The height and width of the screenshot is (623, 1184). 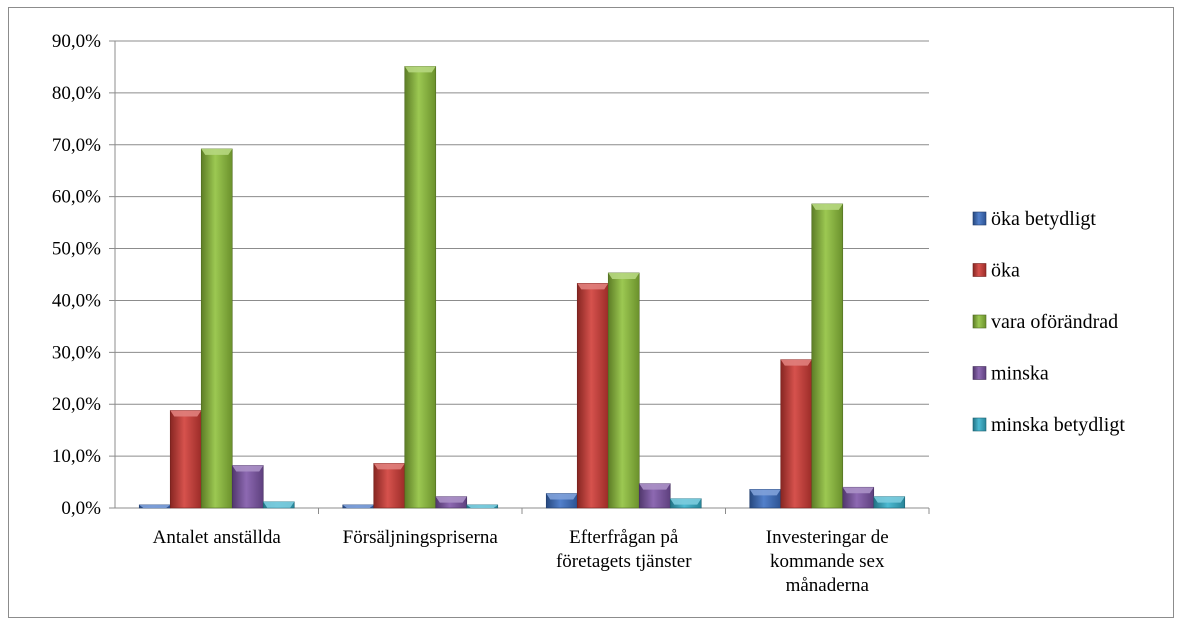 What do you see at coordinates (1043, 219) in the screenshot?
I see `legend-label: öka betydligt` at bounding box center [1043, 219].